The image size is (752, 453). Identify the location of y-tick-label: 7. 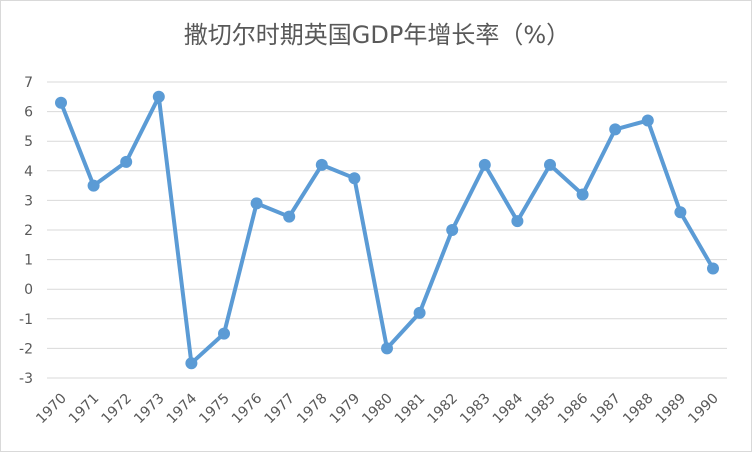
(28, 83).